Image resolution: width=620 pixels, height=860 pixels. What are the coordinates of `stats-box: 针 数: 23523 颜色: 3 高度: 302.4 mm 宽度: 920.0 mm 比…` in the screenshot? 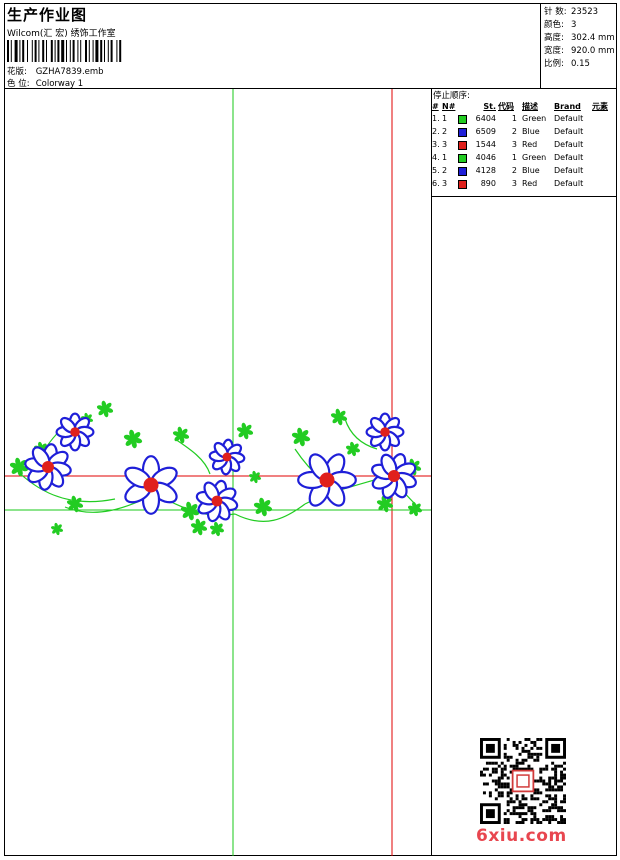 It's located at (578, 46).